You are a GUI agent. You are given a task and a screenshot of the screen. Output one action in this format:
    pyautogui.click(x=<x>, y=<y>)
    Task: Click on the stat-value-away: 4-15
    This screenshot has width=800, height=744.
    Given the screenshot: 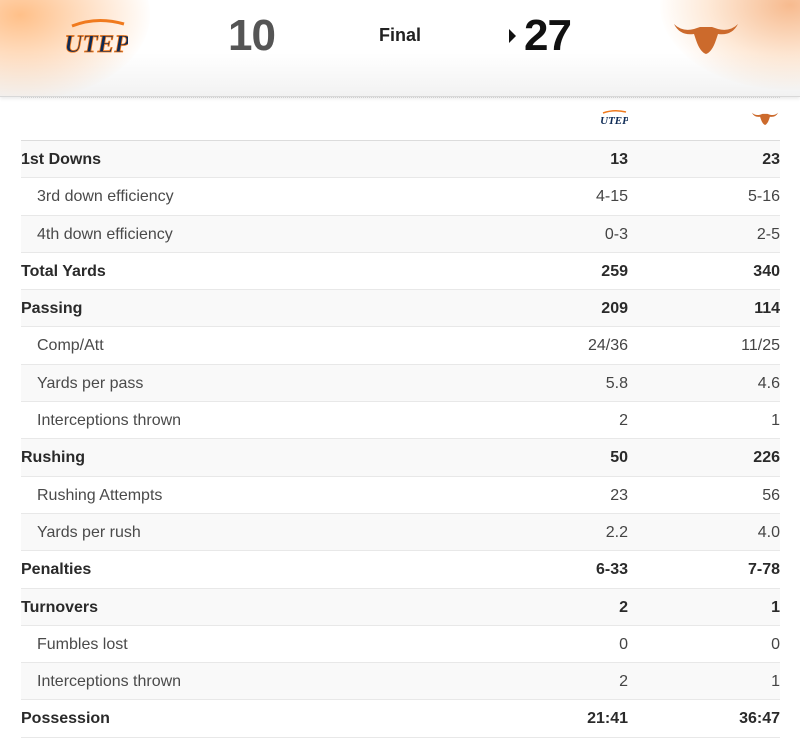 What is the action you would take?
    pyautogui.click(x=611, y=197)
    